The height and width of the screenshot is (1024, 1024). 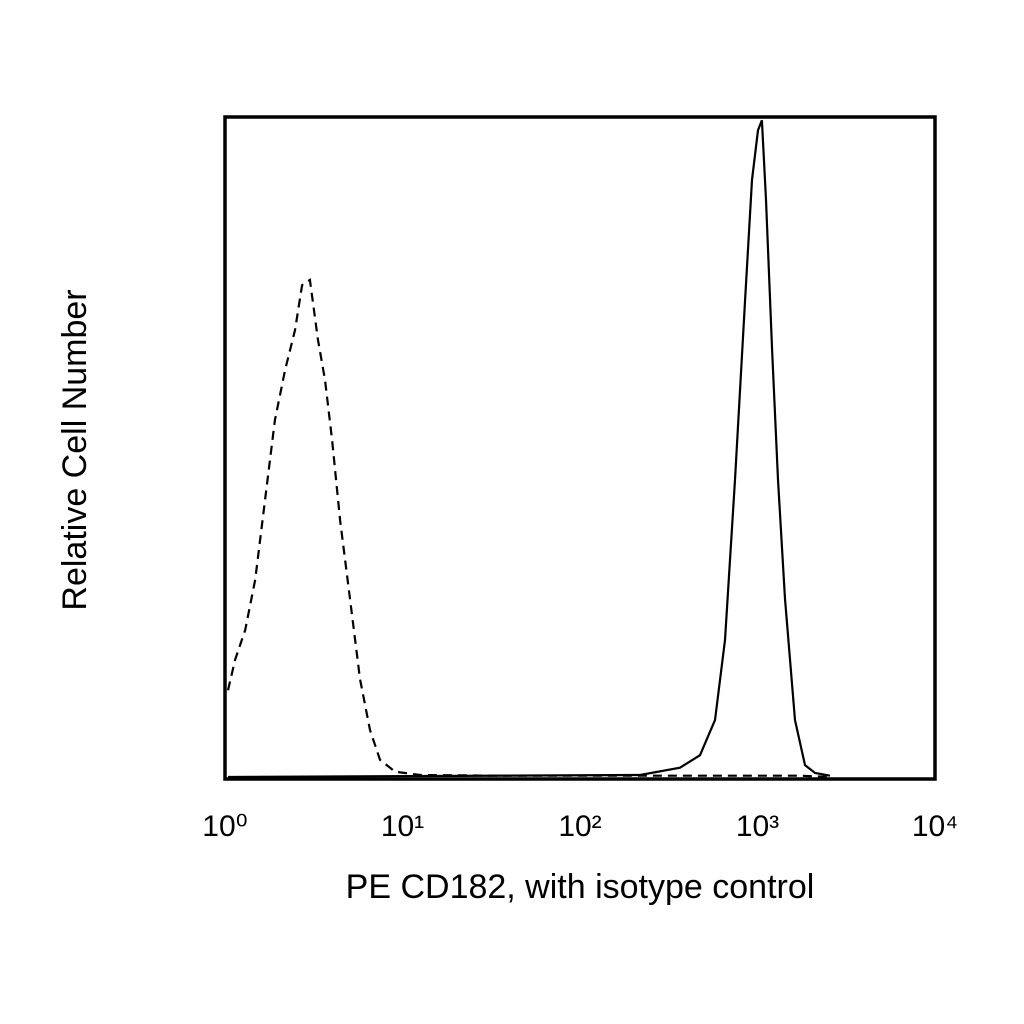 What do you see at coordinates (579, 826) in the screenshot?
I see `x-tick-label: 10²` at bounding box center [579, 826].